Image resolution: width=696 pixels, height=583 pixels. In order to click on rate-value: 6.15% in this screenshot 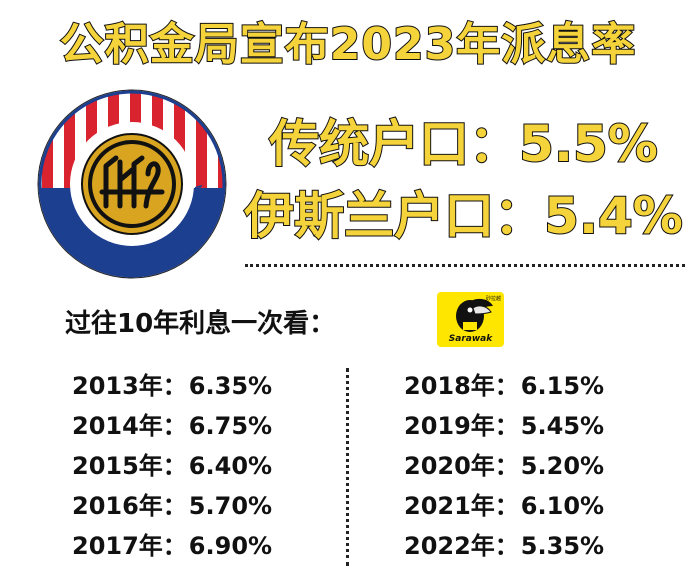, I will do `click(562, 386)`.